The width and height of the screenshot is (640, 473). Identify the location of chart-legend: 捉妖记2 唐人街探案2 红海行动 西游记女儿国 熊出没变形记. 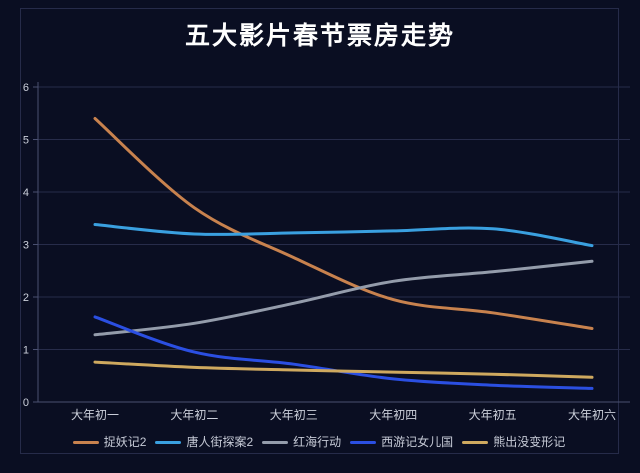
(319, 442).